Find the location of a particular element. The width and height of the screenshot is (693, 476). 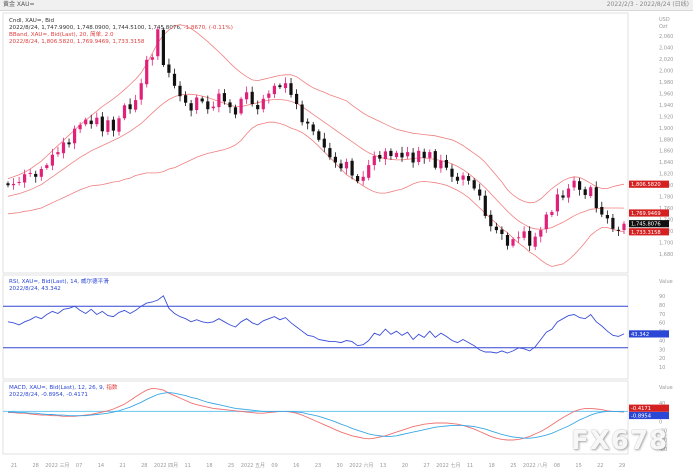

rsi-axis-tick: 10 is located at coordinates (662, 368).